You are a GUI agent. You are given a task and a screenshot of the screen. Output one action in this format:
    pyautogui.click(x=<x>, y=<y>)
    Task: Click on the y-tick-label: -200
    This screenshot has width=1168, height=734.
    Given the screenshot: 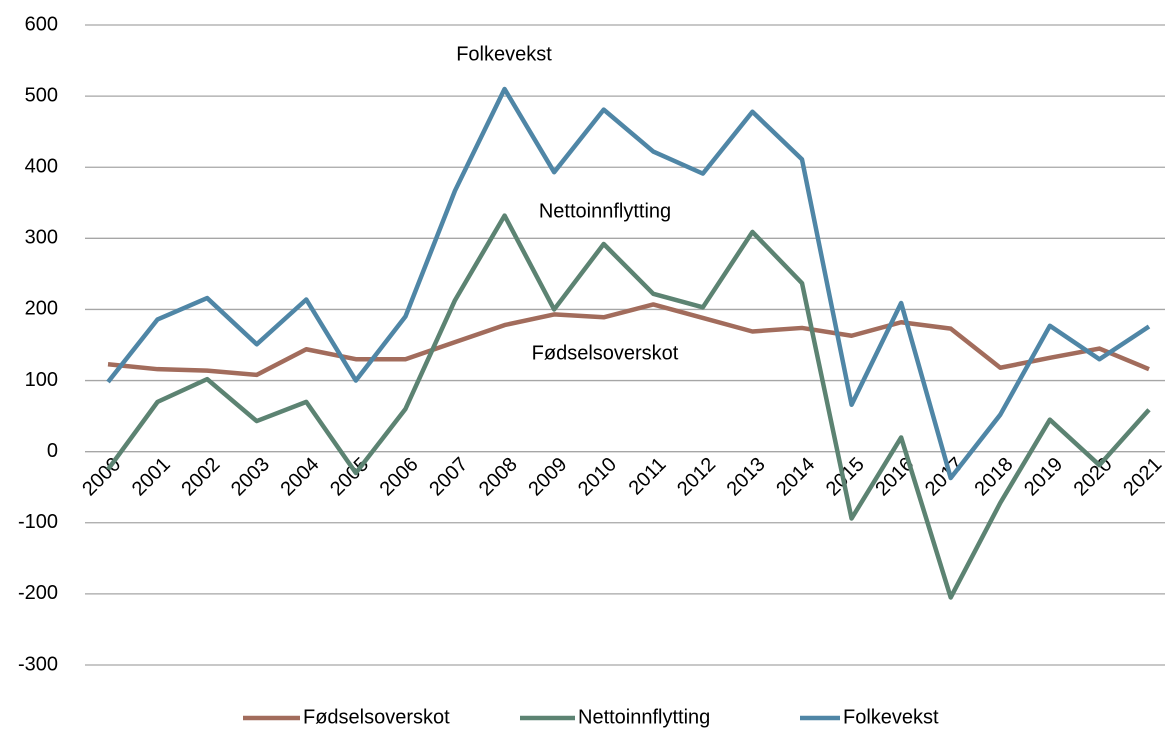 What is the action you would take?
    pyautogui.click(x=38, y=593)
    